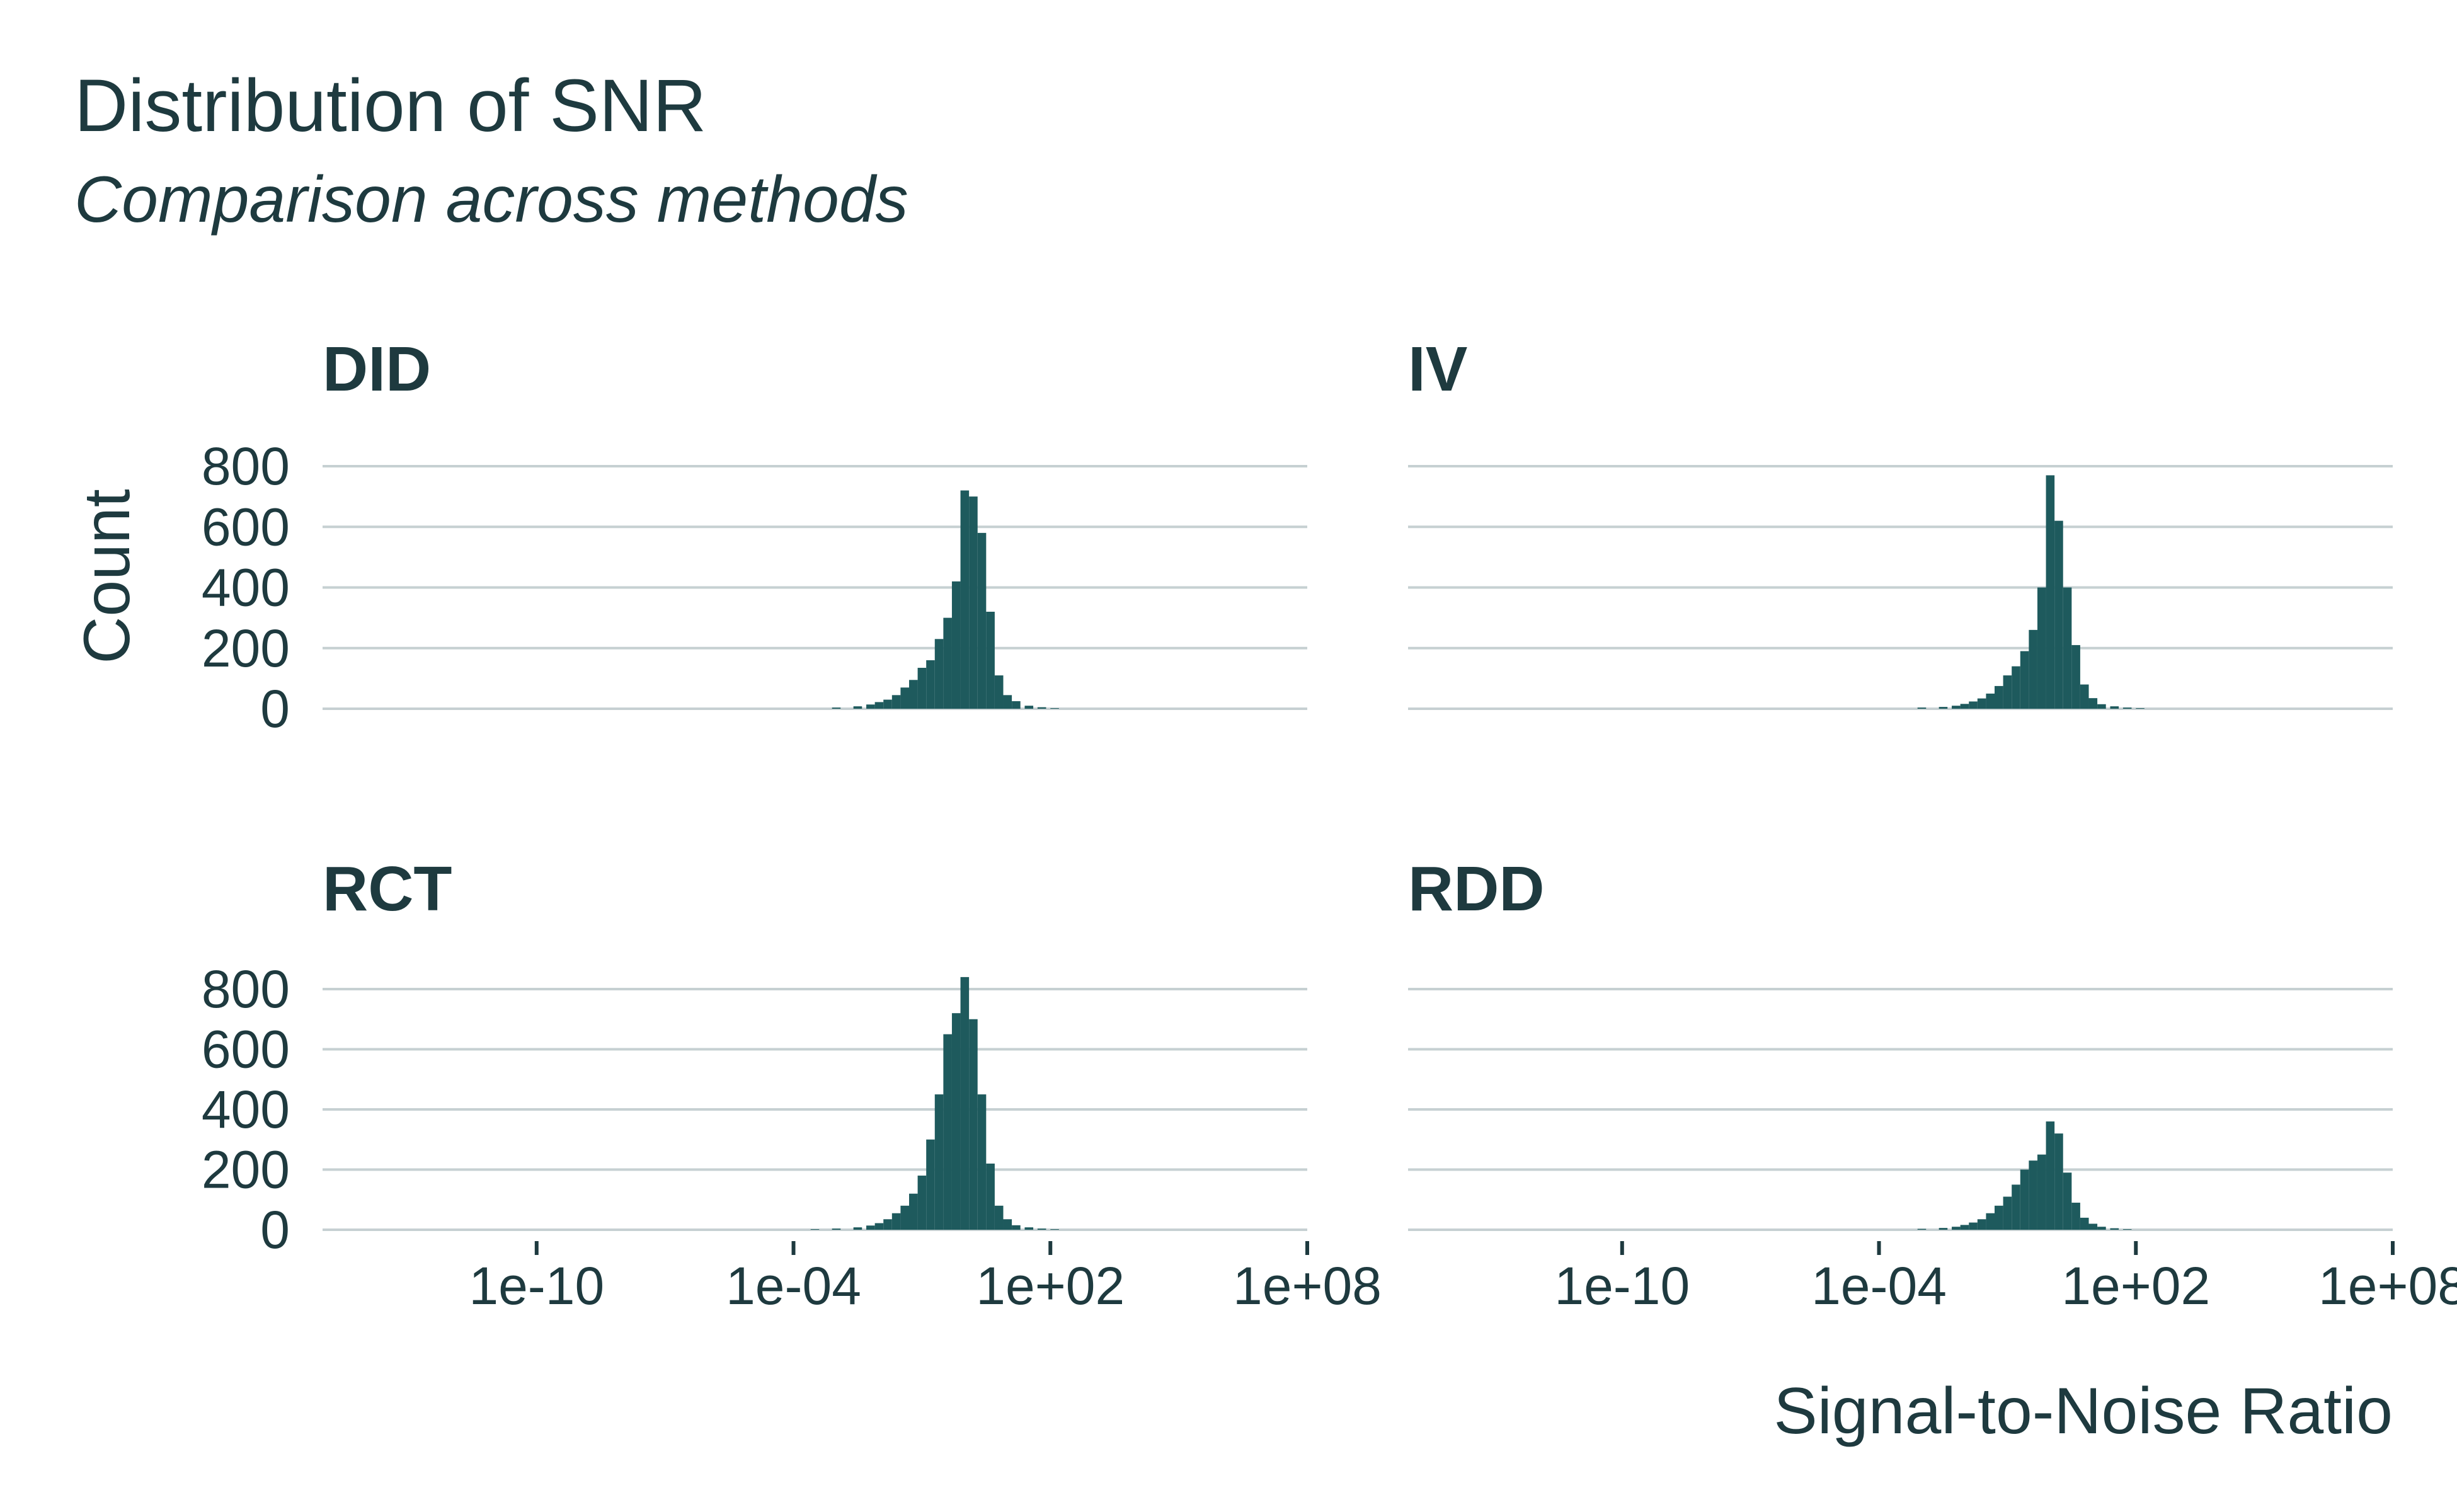 The image size is (2457, 1512). I want to click on y-axis-title: Count, so click(107, 576).